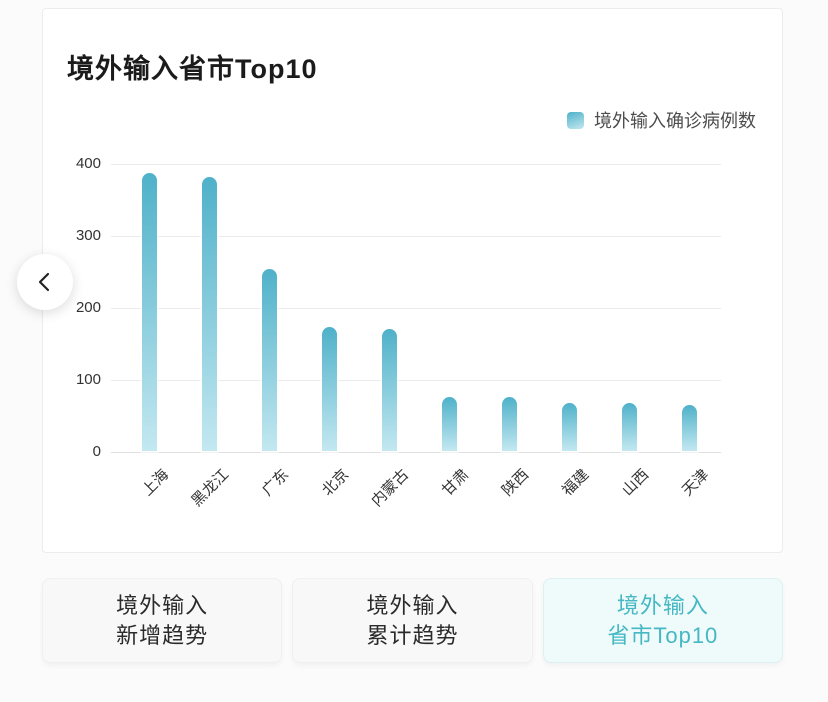 Image resolution: width=828 pixels, height=702 pixels. Describe the element at coordinates (88, 235) in the screenshot. I see `y-axis-tick-label: 300` at that location.